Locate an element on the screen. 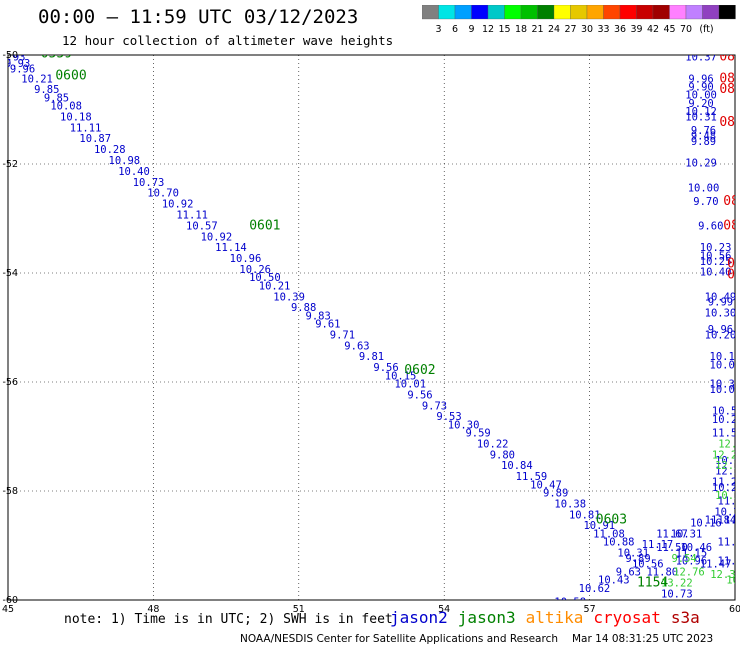 This screenshot has height=650, width=740. pass-time-label: 0559 is located at coordinates (56, 54).